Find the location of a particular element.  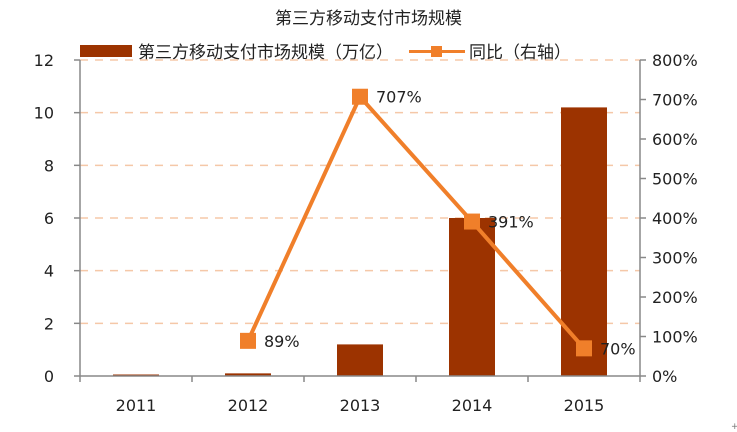

legend-bar-label: 第三方移动支付市场规模（万亿） is located at coordinates (265, 53).